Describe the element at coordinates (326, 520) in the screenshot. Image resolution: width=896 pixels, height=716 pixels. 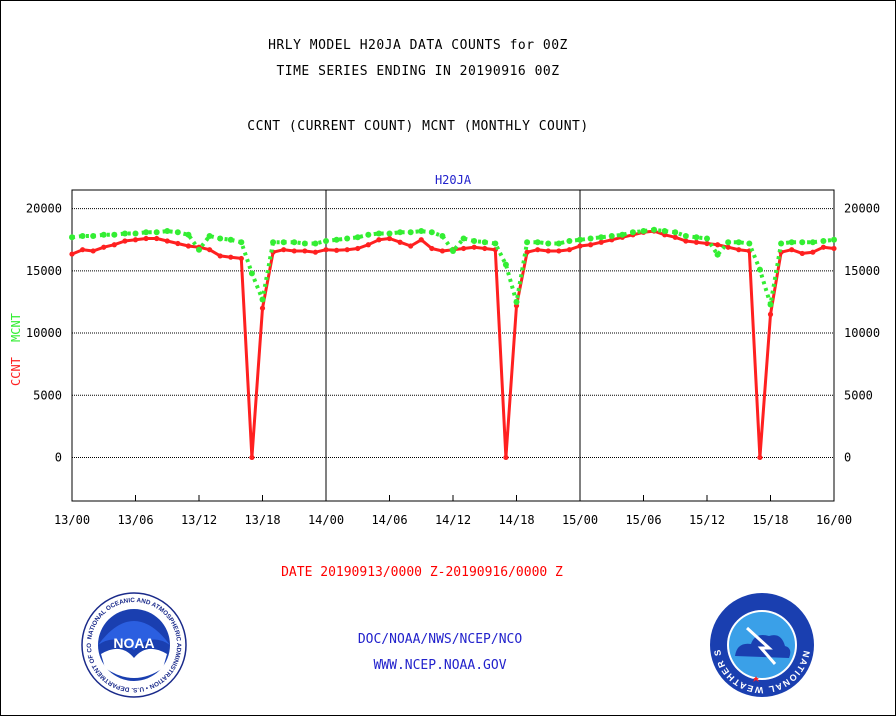
I see `x-tick-label: 14/00` at that location.